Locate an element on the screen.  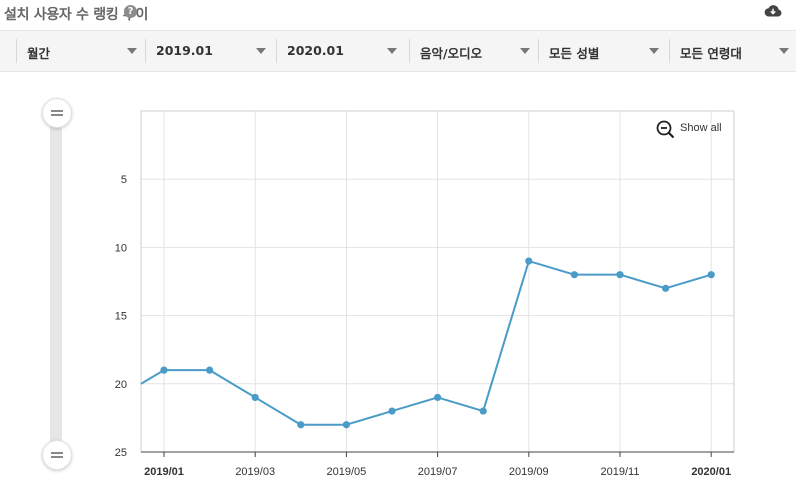
x-tick-label: 2019/11 is located at coordinates (620, 472).